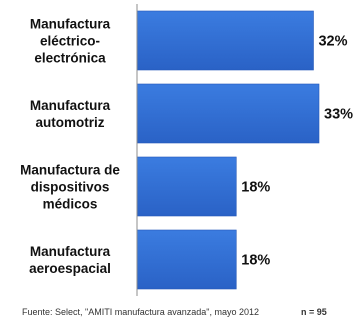 The image size is (359, 326). I want to click on value-label-4: 18%, so click(255, 261).